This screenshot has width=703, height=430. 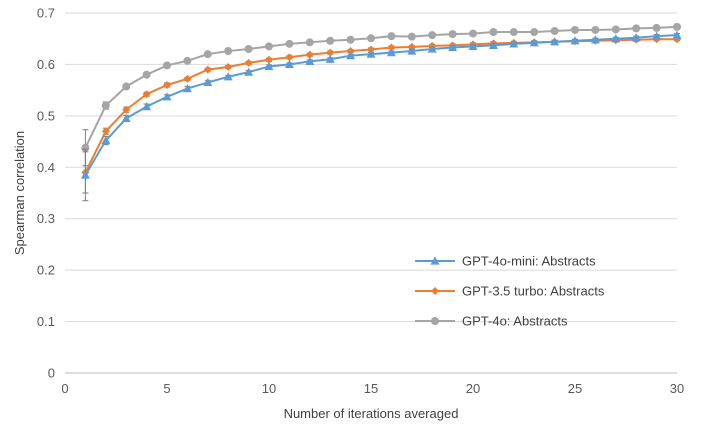 What do you see at coordinates (46, 270) in the screenshot?
I see `y-tick-label: 0.2` at bounding box center [46, 270].